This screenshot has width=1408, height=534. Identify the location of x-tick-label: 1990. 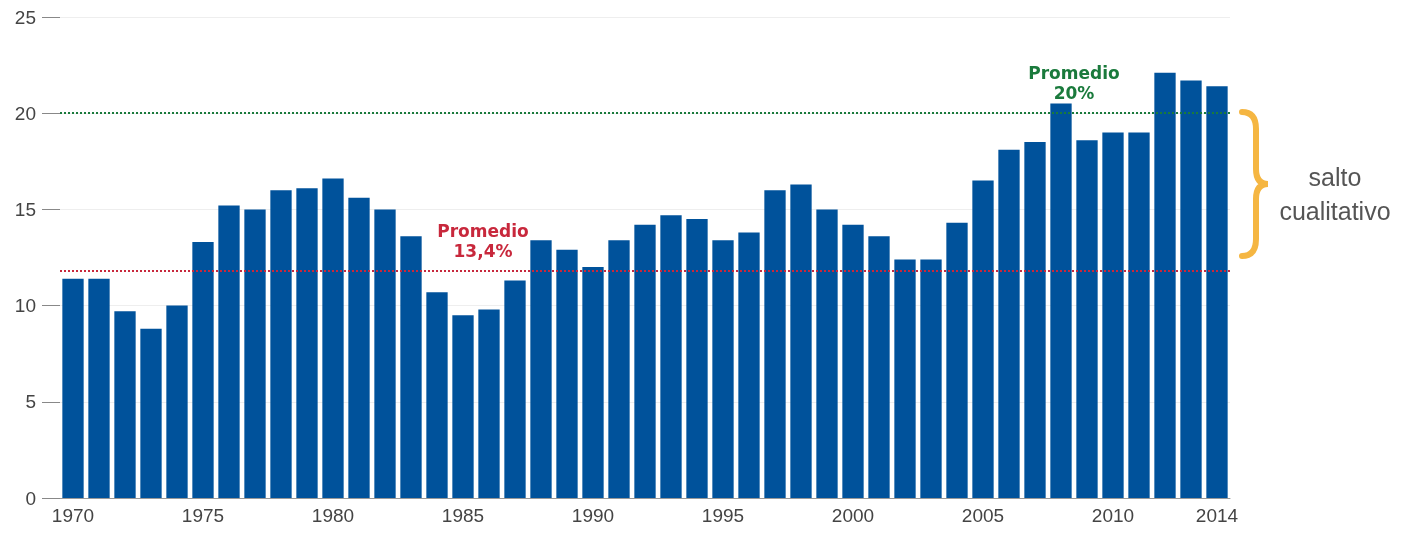
(593, 515).